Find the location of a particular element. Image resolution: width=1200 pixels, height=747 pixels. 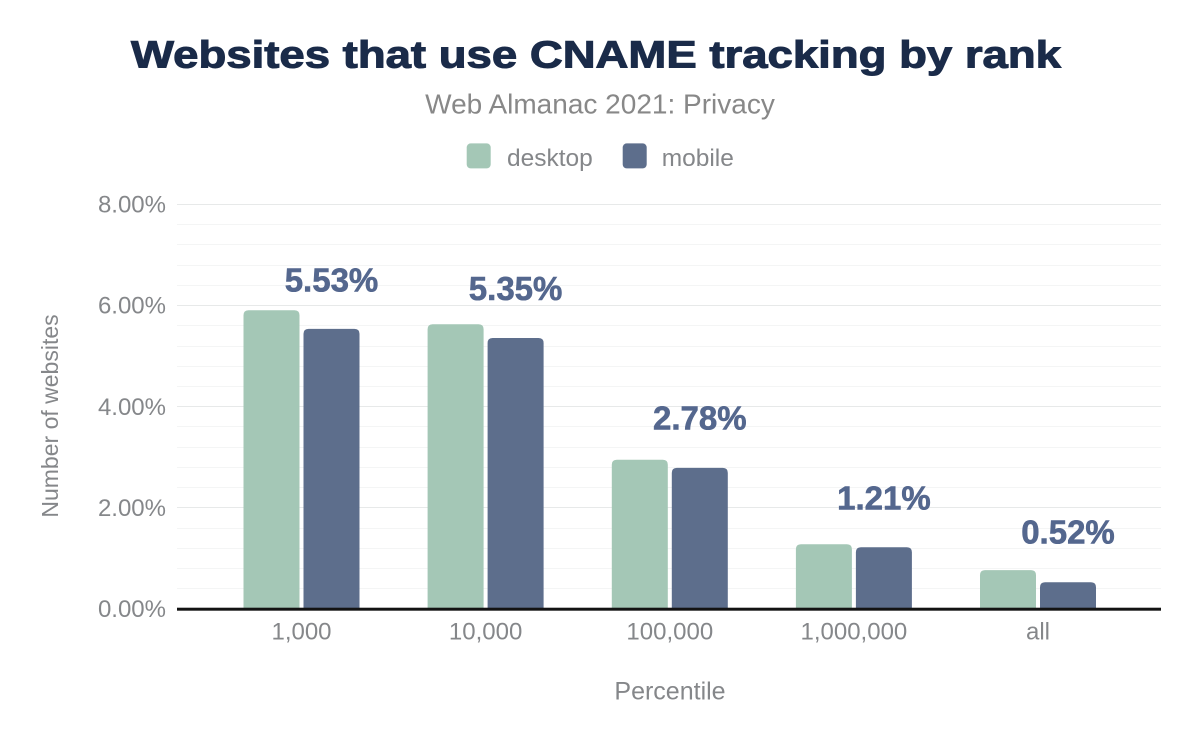

svg-text: all is located at coordinates (1038, 632).